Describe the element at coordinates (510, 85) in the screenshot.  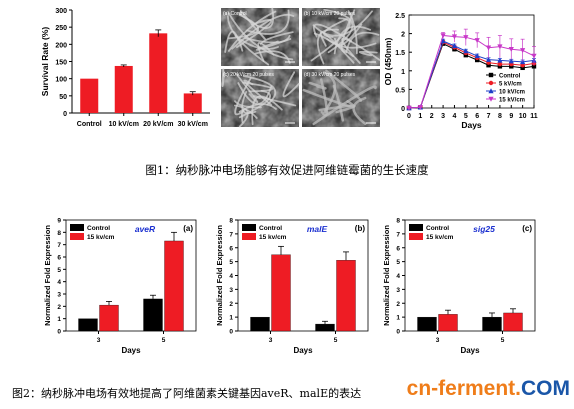
I see `legend-label: 5 kV/cm` at that location.